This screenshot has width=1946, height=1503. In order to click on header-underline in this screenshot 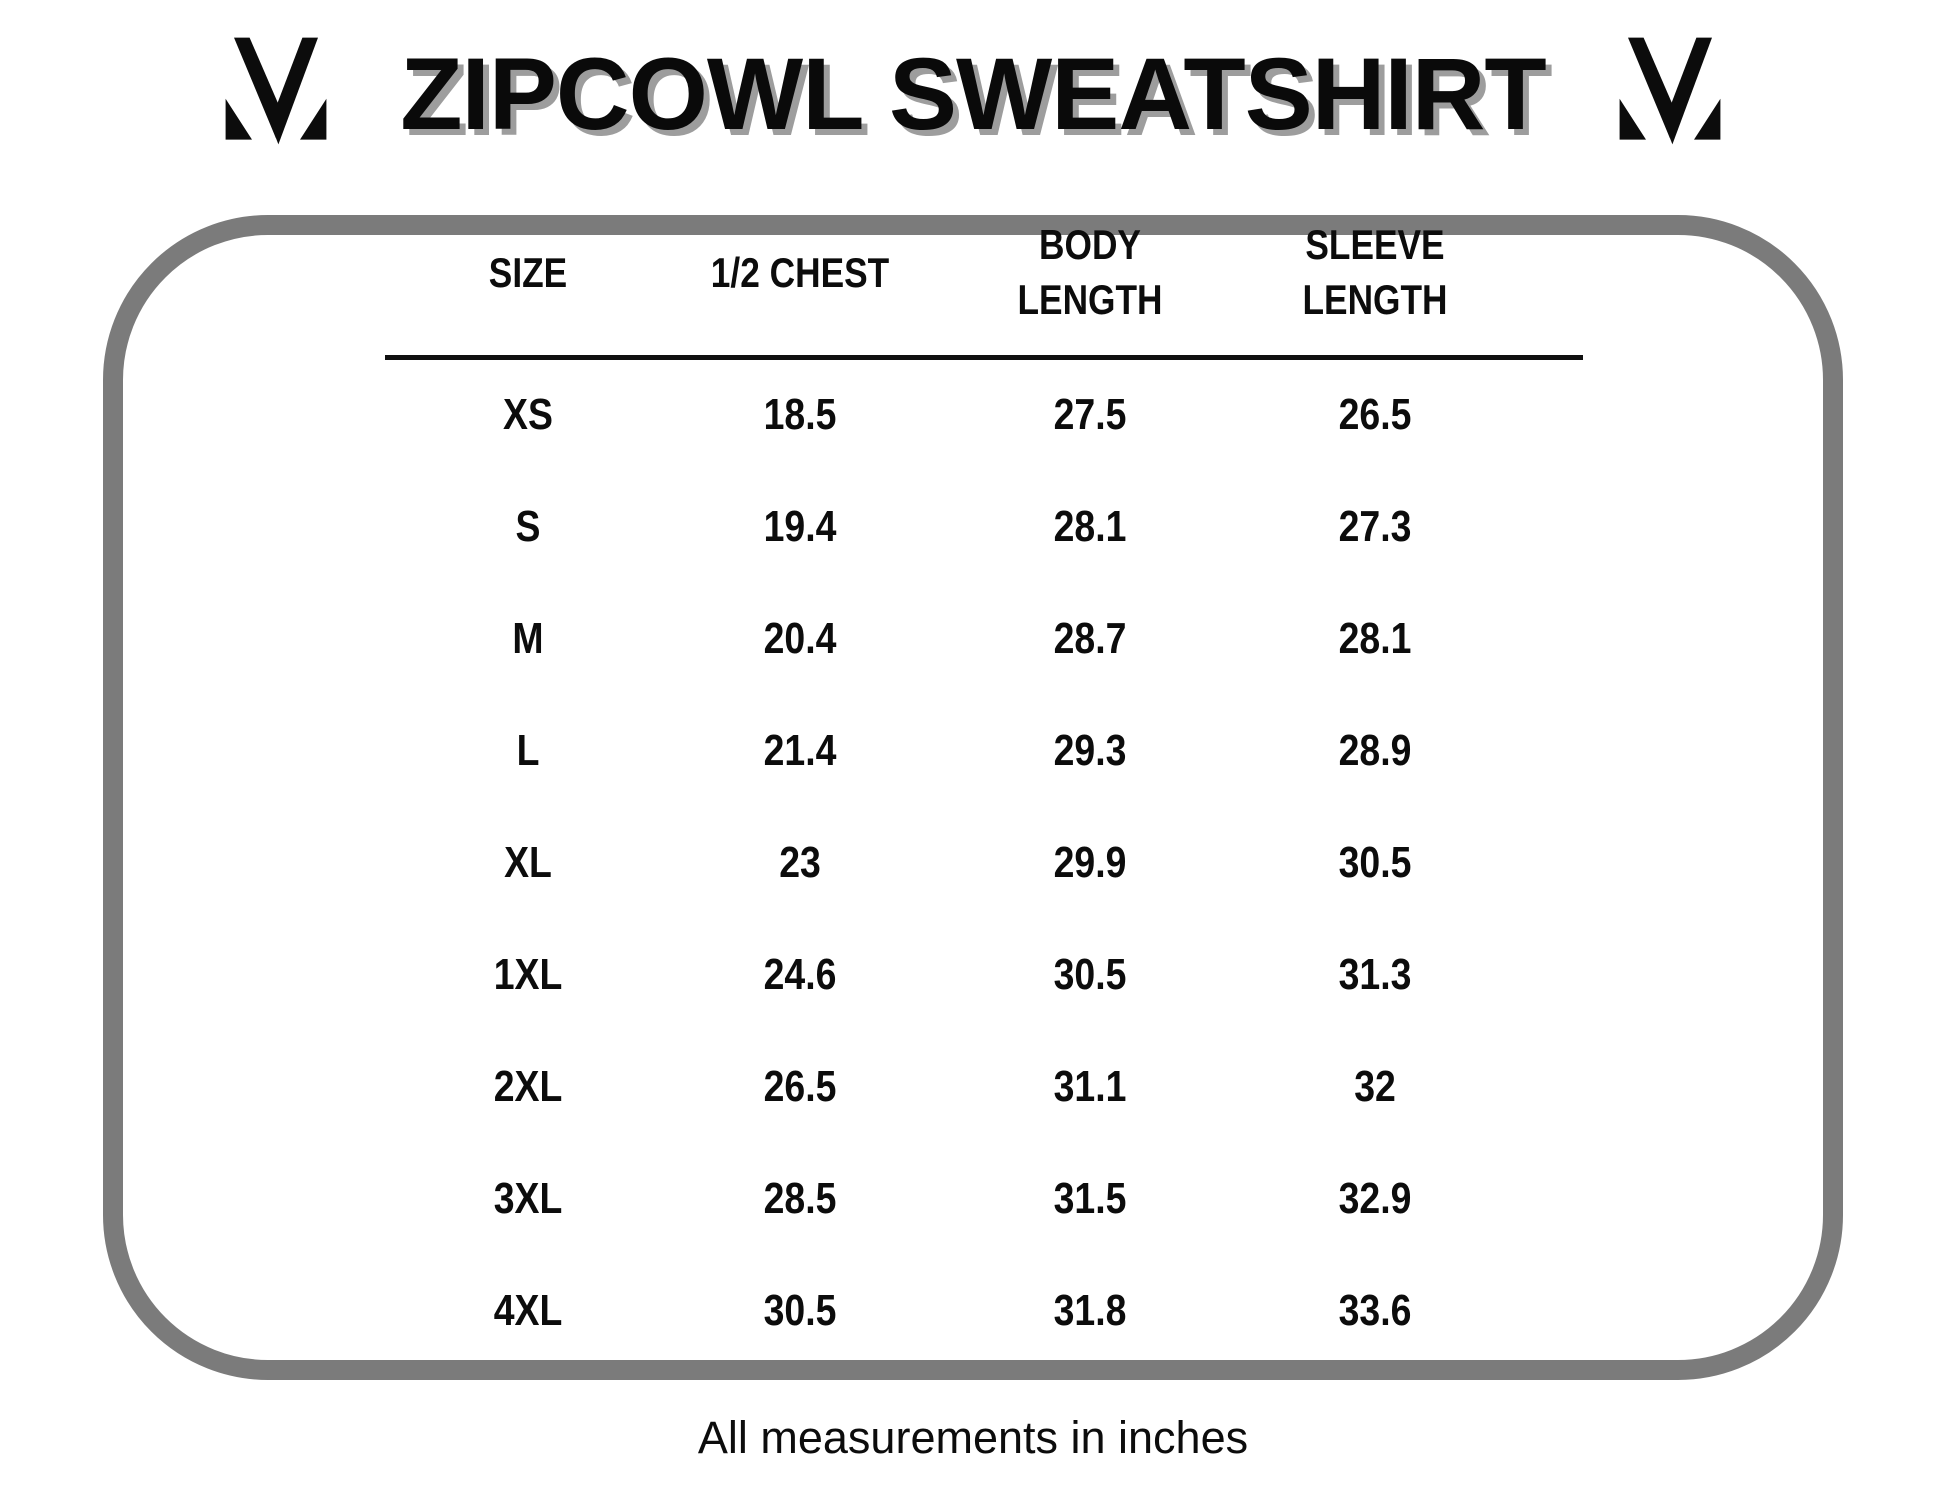, I will do `click(984, 357)`.